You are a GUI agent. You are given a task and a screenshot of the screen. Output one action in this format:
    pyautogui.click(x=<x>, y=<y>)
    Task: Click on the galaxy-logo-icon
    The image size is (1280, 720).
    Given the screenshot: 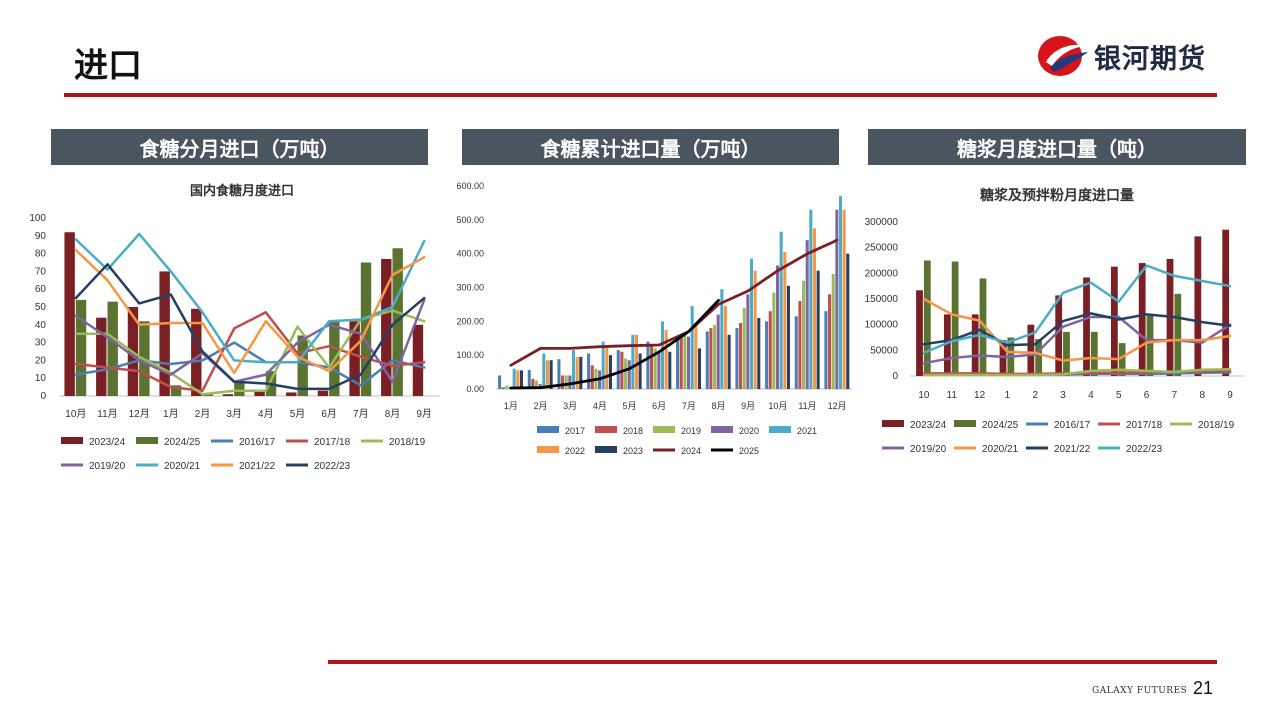 What is the action you would take?
    pyautogui.click(x=1063, y=56)
    